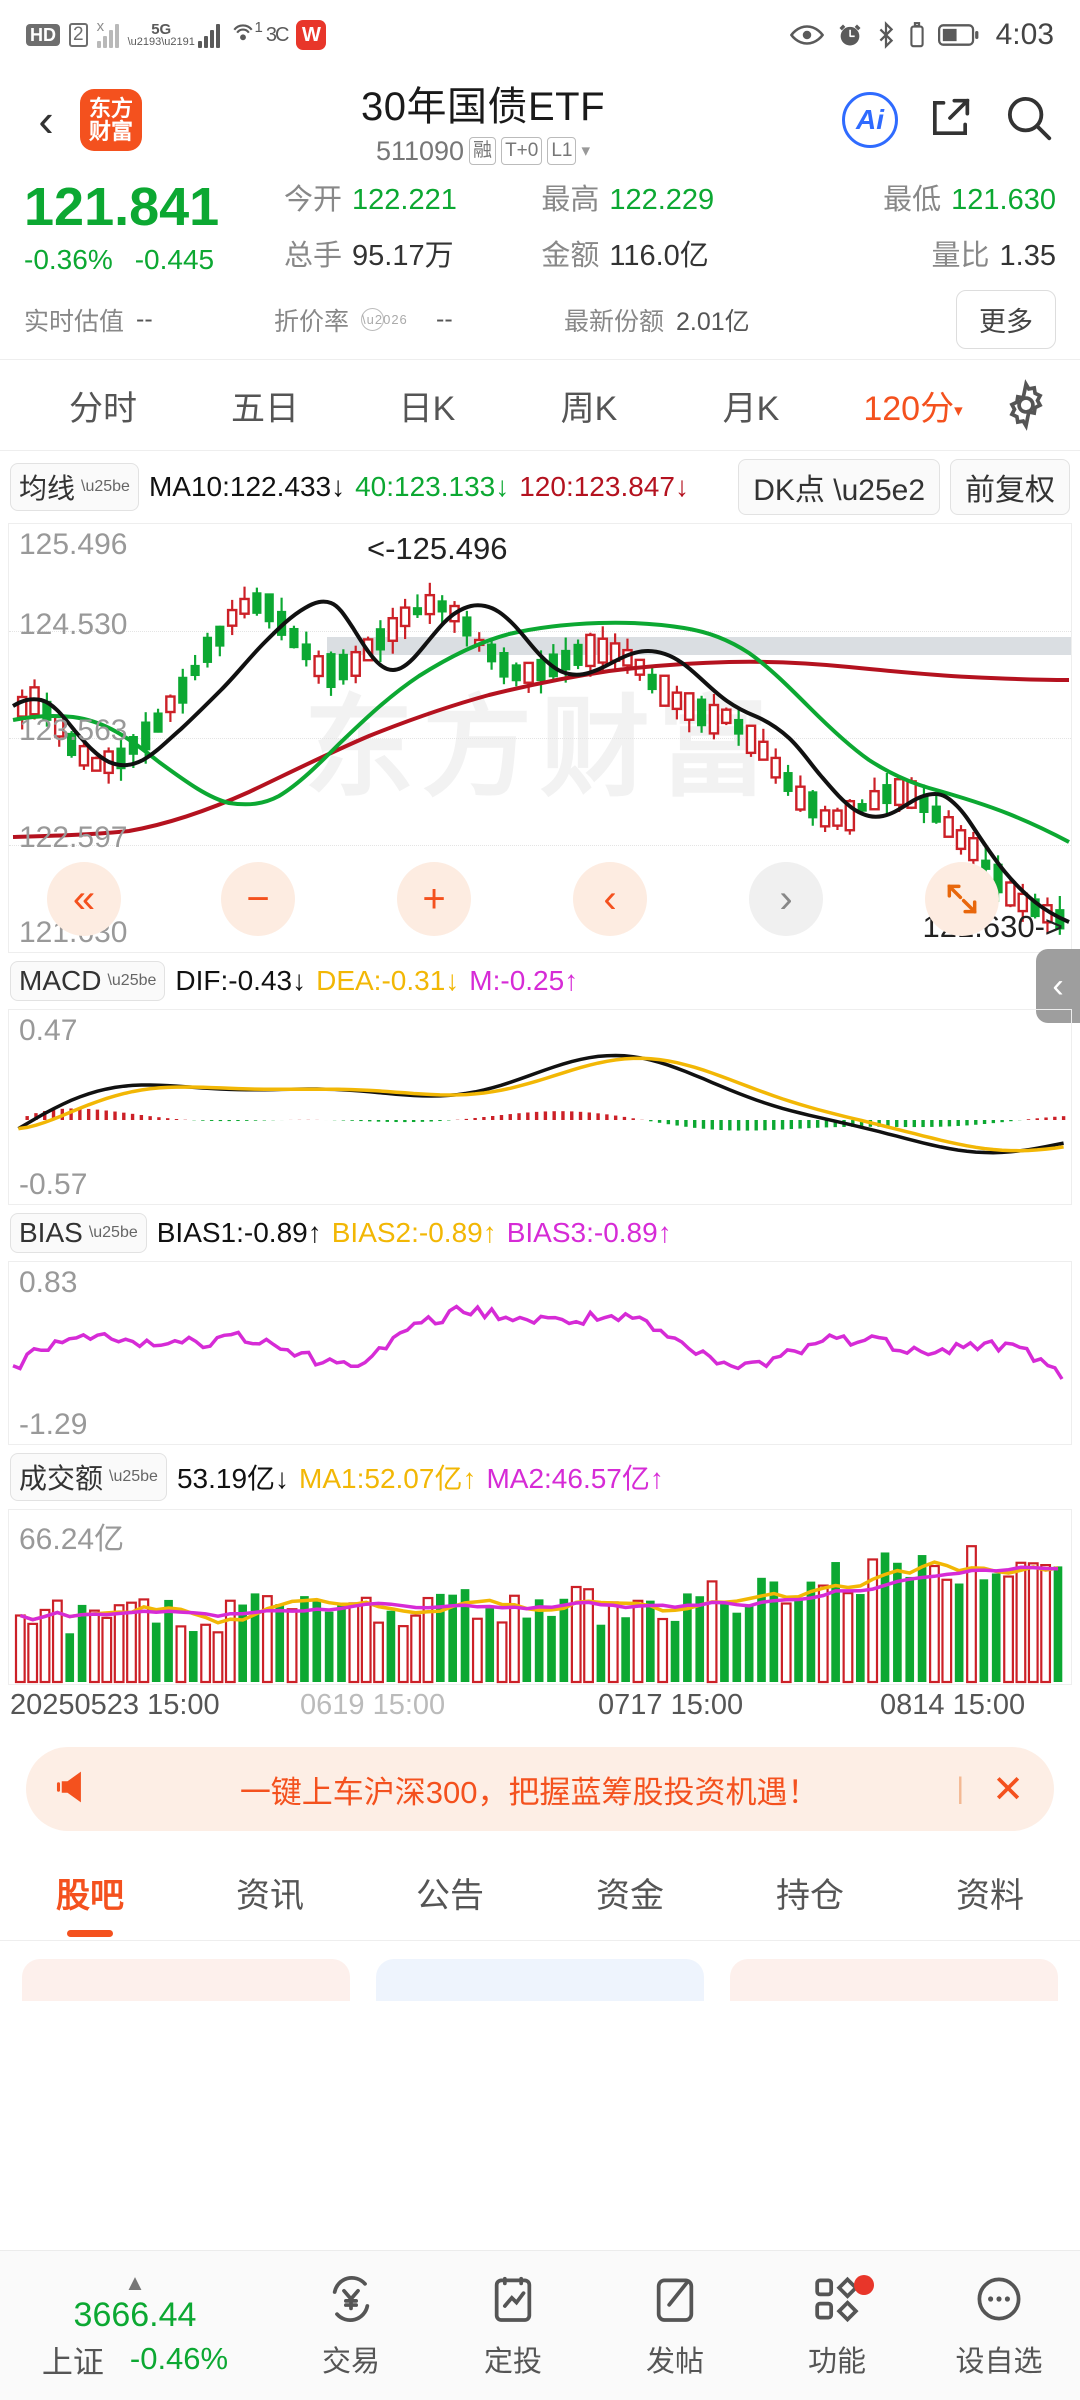 The width and height of the screenshot is (1080, 2400). Describe the element at coordinates (886, 35) in the screenshot. I see `bluetooth-icon` at that location.